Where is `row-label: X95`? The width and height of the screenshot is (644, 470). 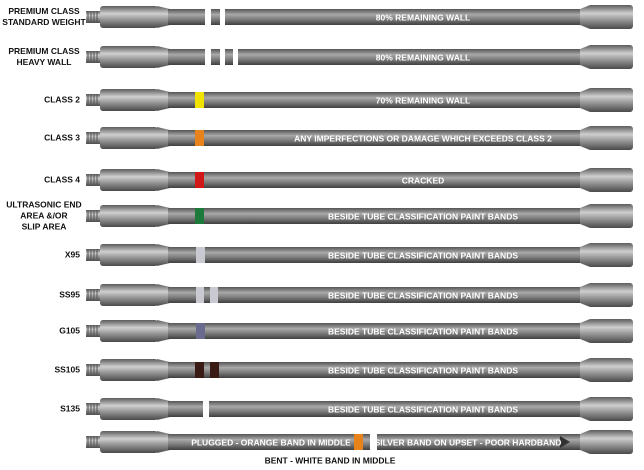
row-label: X95 is located at coordinates (72, 254).